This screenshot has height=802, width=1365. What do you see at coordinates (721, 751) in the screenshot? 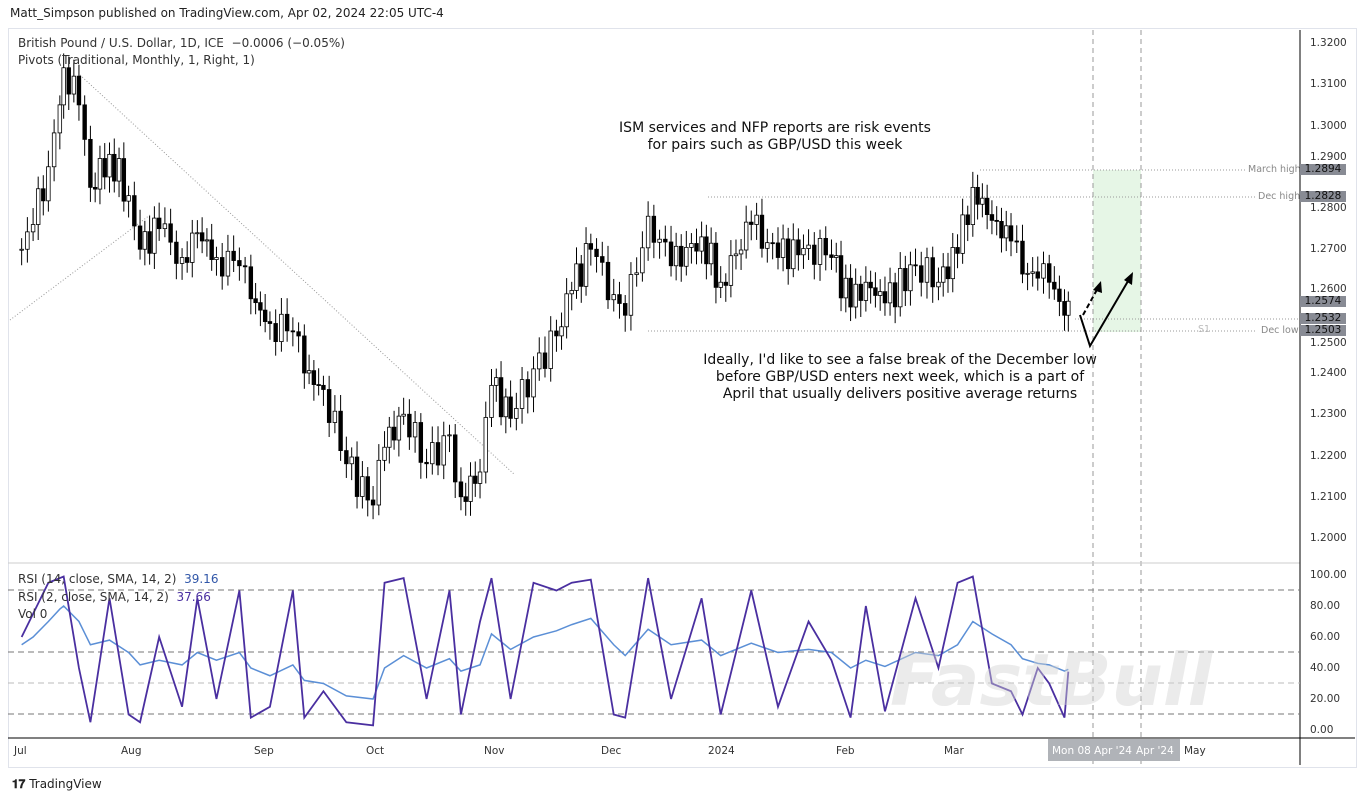
I see `time-tick: 2024` at bounding box center [721, 751].